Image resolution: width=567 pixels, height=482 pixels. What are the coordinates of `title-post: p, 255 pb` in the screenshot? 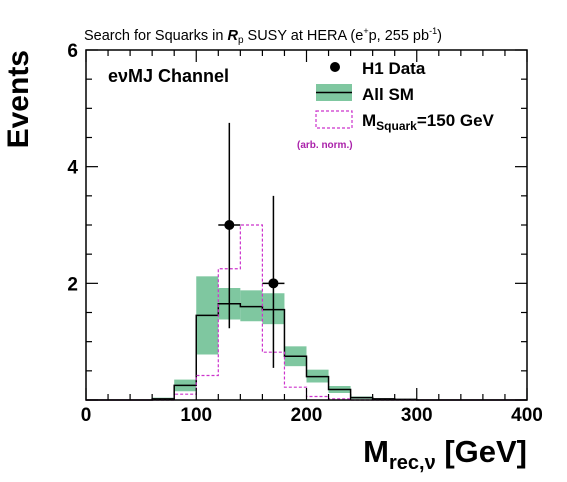 It's located at (399, 36).